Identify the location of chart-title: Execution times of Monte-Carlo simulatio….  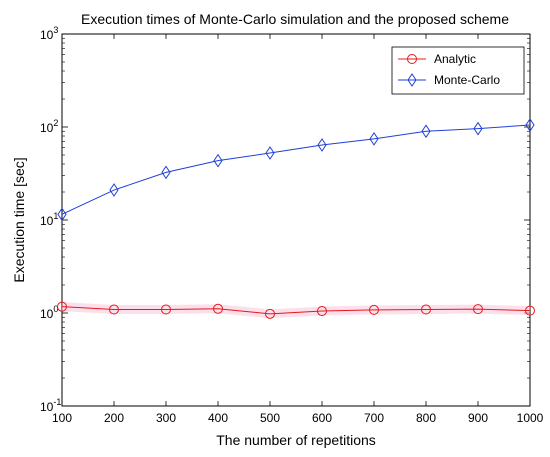
(295, 19).